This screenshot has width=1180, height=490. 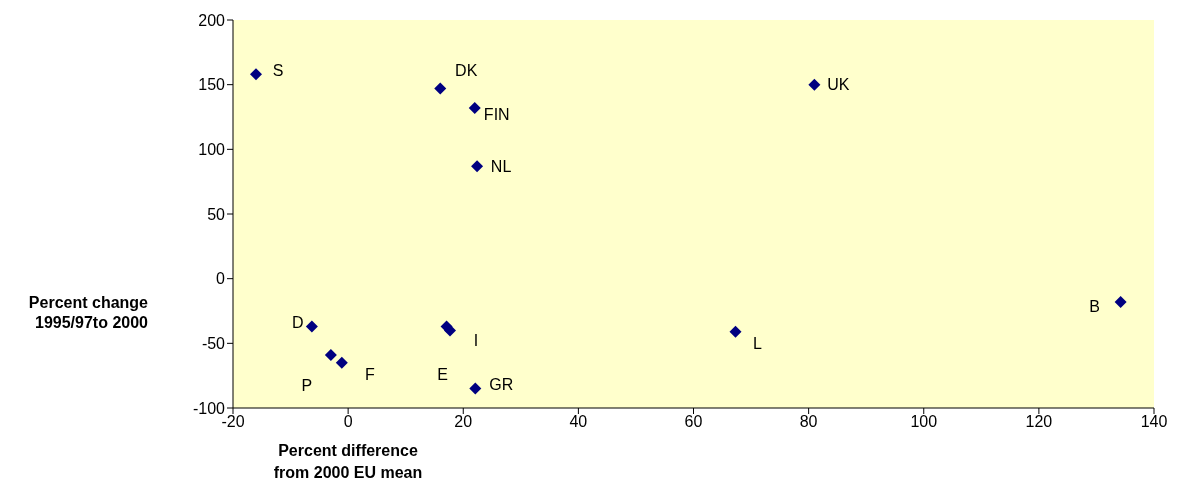 What do you see at coordinates (501, 385) in the screenshot?
I see `data-label: GR` at bounding box center [501, 385].